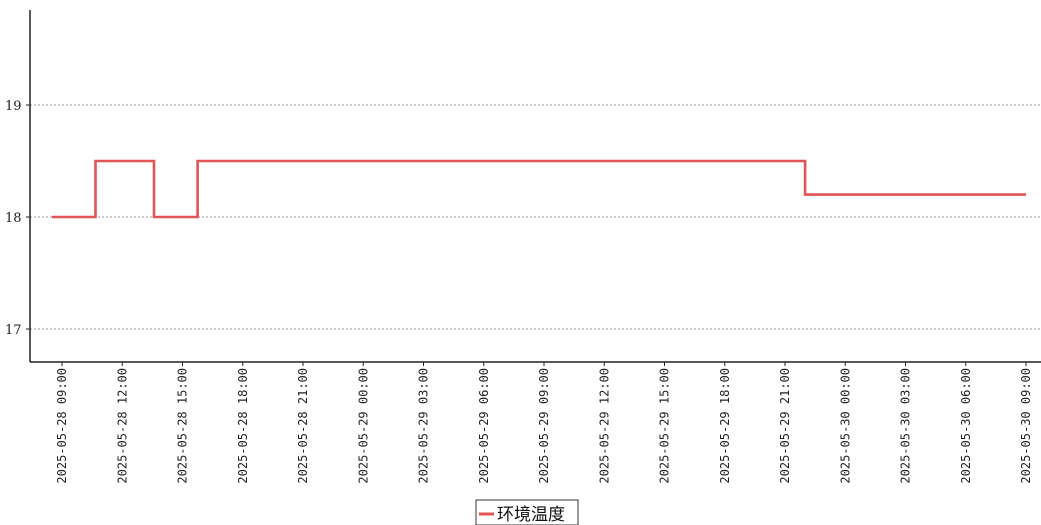 This screenshot has width=1041, height=525. Describe the element at coordinates (424, 426) in the screenshot. I see `x-tick-label: 2025-05-29 03:00` at that location.